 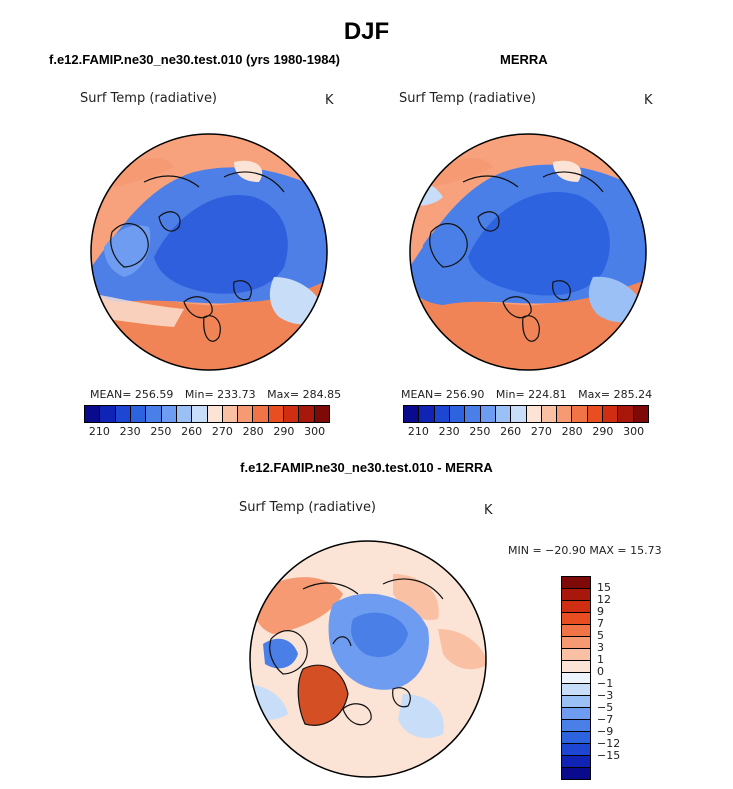 I want to click on diff-units-label: K, so click(x=488, y=510).